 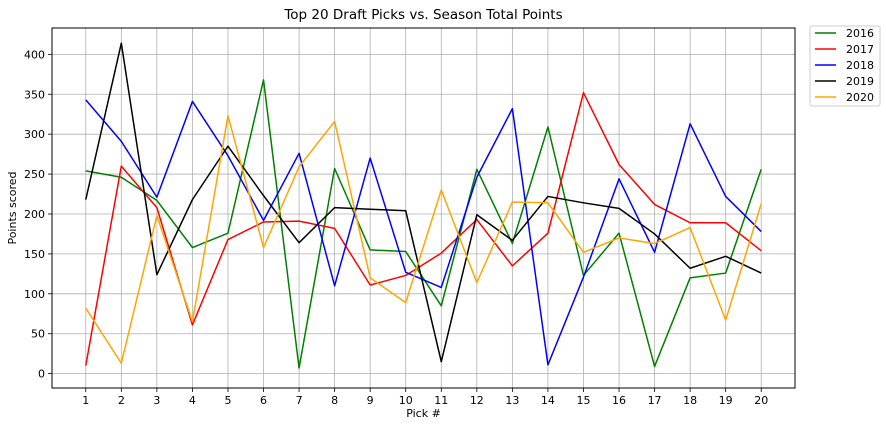 I want to click on y-tick-label: 300, so click(x=34, y=134).